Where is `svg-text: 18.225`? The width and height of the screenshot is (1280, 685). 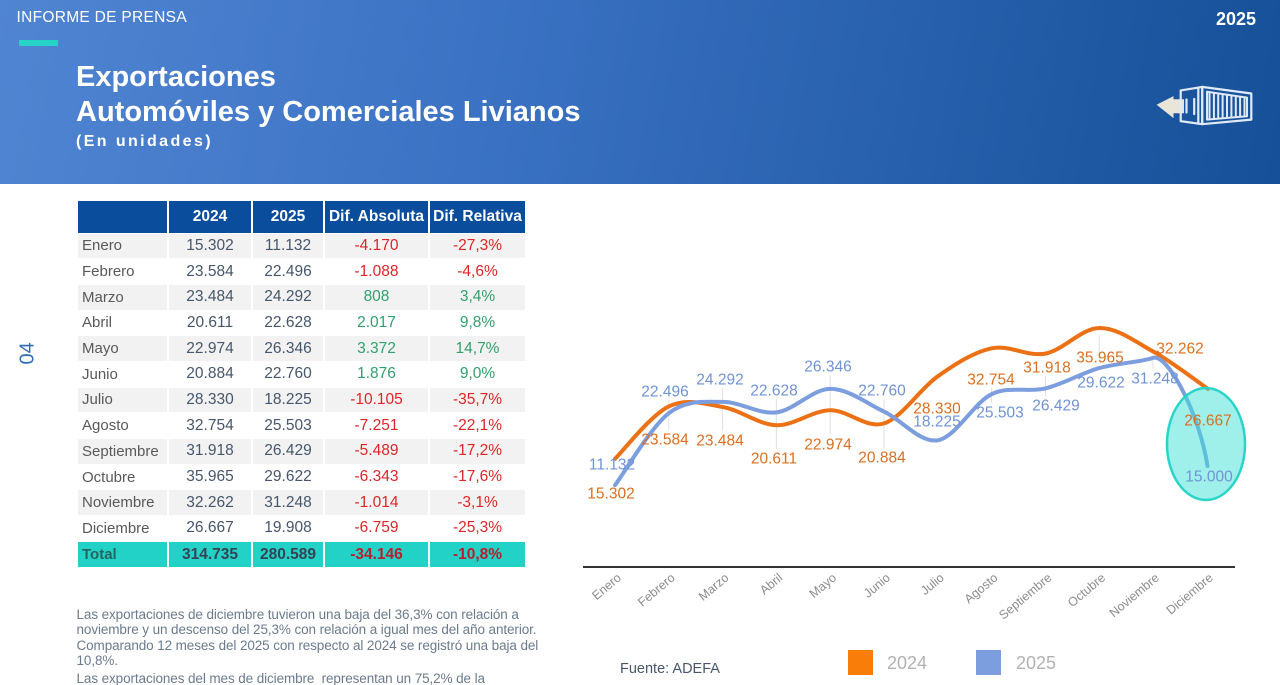
svg-text: 18.225 is located at coordinates (936, 422).